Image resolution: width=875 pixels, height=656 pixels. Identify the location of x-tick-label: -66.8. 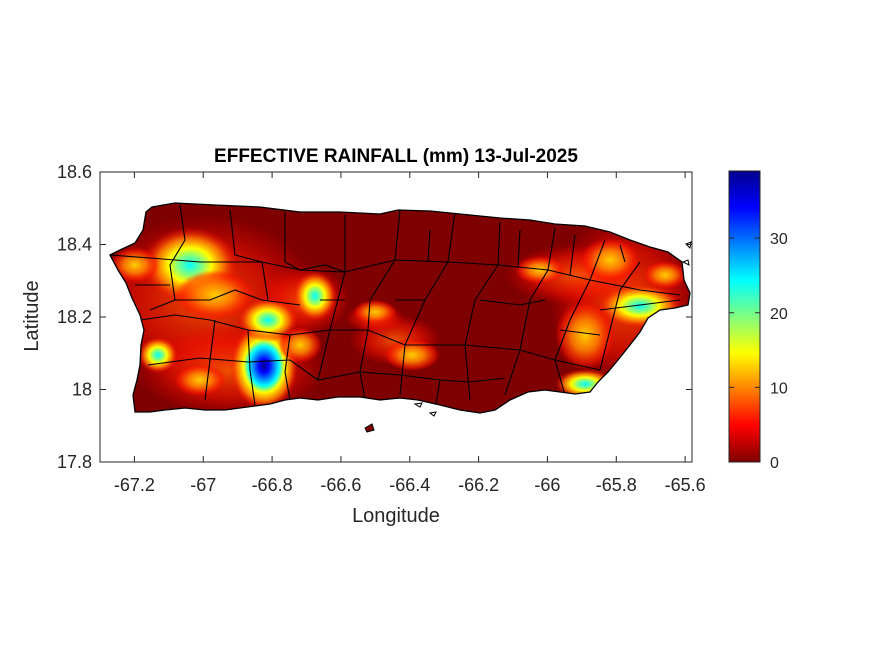
(272, 485).